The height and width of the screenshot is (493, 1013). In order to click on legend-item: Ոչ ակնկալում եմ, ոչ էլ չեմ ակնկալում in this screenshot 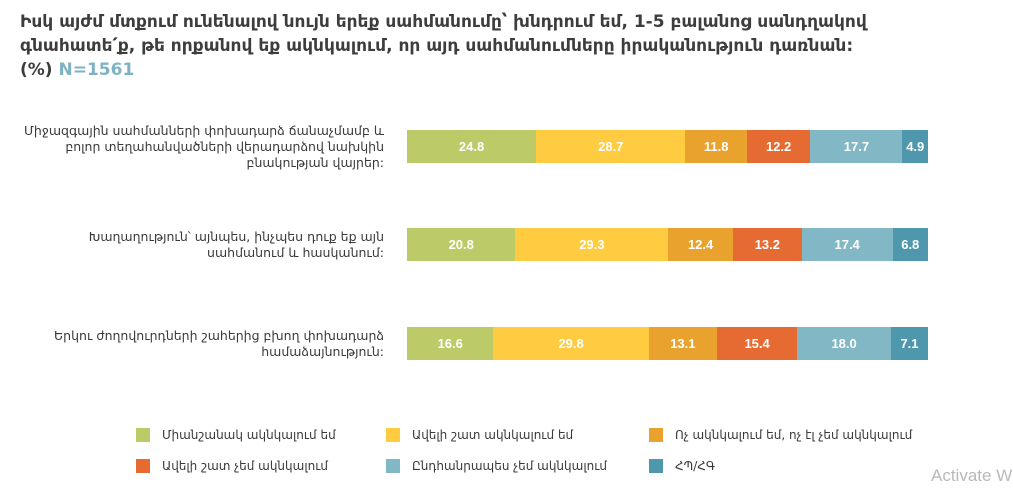, I will do `click(780, 435)`.